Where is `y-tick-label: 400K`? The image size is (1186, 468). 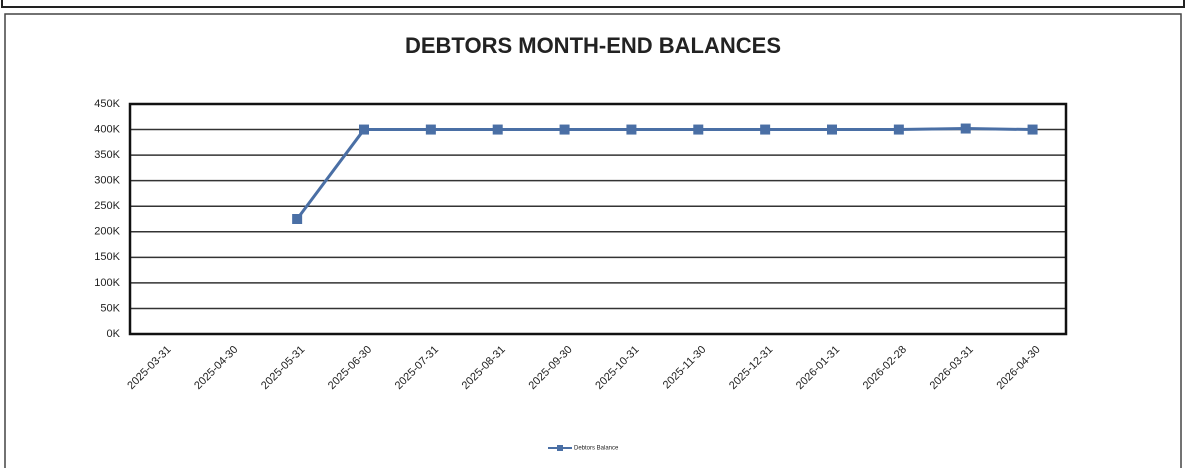 y-tick-label: 400K is located at coordinates (107, 129).